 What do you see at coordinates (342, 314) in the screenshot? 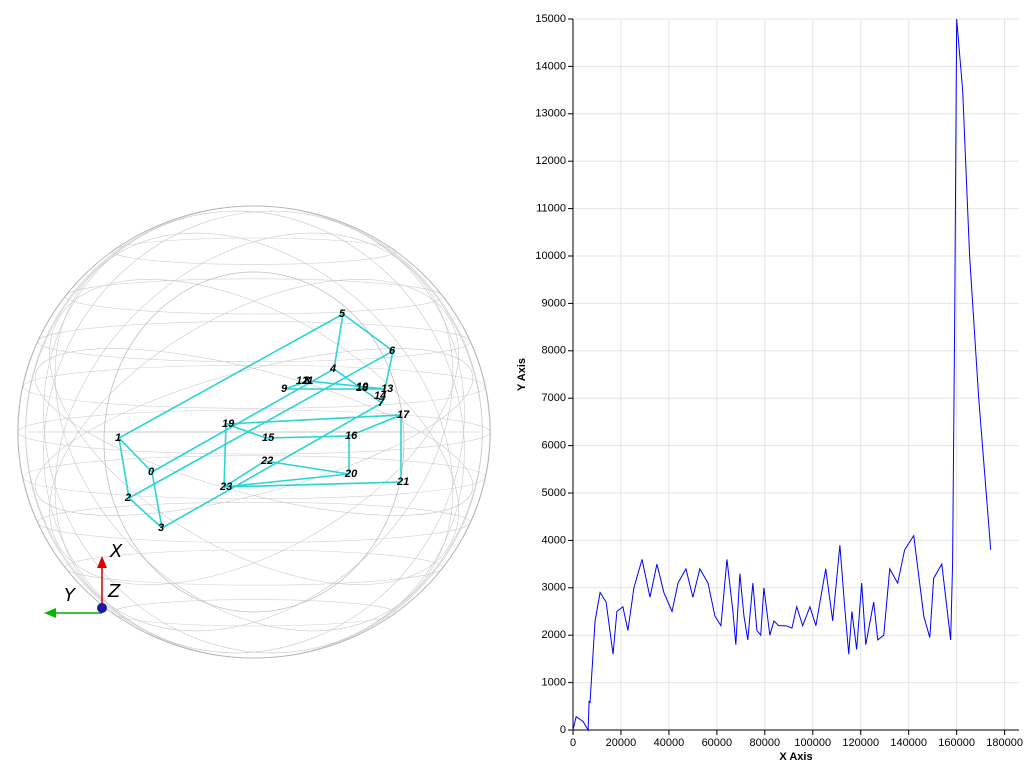
I see `point-label: 5` at bounding box center [342, 314].